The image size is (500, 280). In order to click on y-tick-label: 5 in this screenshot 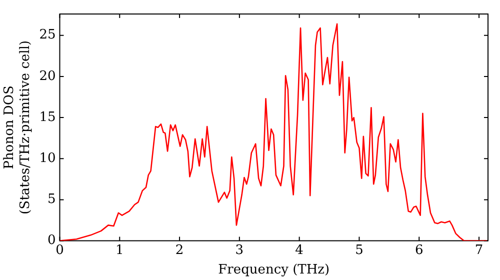, I will do `click(51, 200)`.